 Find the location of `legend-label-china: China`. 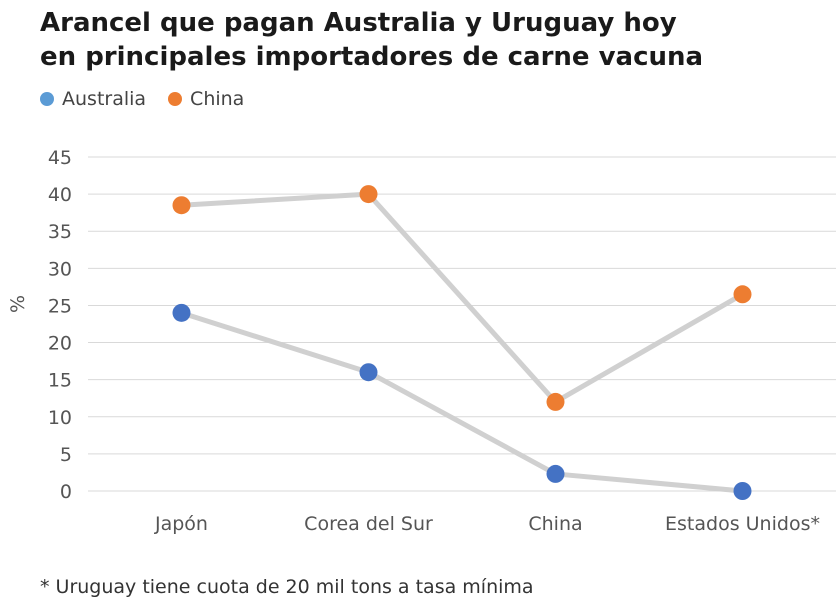

legend-label-china: China is located at coordinates (217, 99).